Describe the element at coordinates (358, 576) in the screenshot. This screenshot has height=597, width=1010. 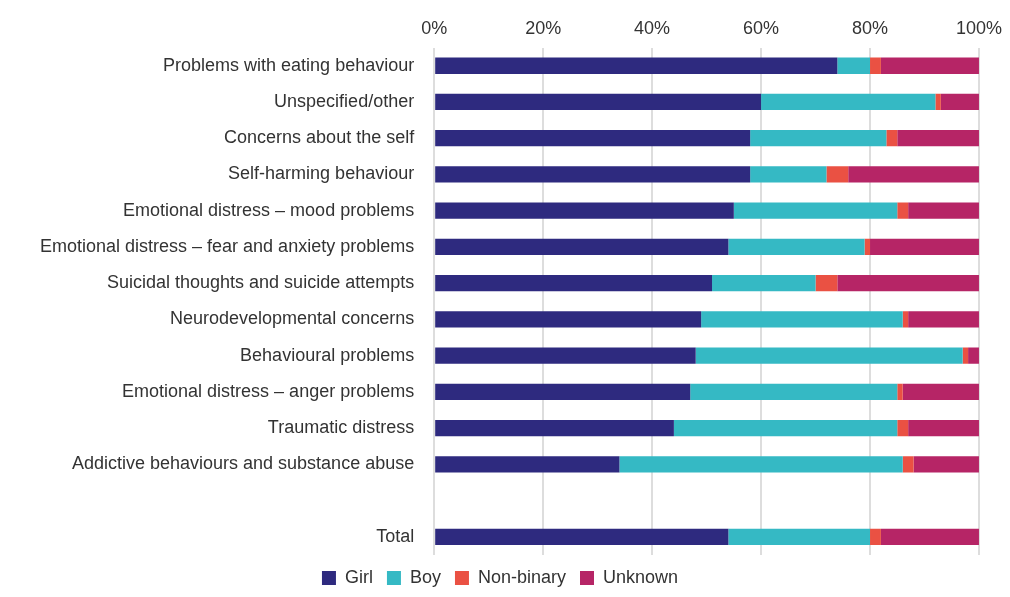
I see `legend-label: Girl` at that location.